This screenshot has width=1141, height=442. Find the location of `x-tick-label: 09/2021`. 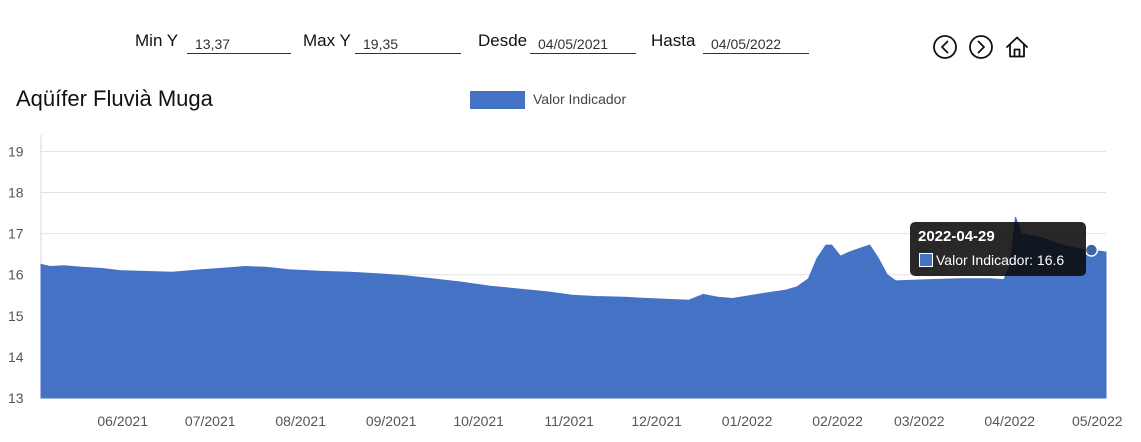

x-tick-label: 09/2021 is located at coordinates (391, 421).